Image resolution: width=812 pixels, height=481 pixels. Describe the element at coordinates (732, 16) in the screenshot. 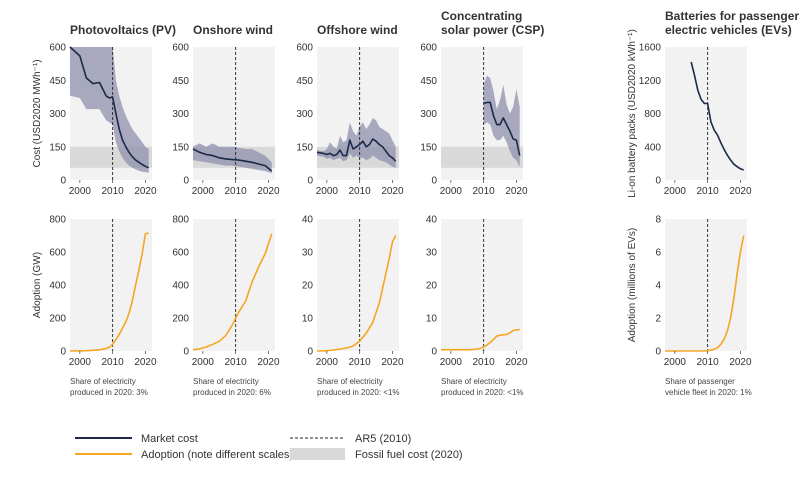

I see `panel-title: Batteries for passenger` at that location.